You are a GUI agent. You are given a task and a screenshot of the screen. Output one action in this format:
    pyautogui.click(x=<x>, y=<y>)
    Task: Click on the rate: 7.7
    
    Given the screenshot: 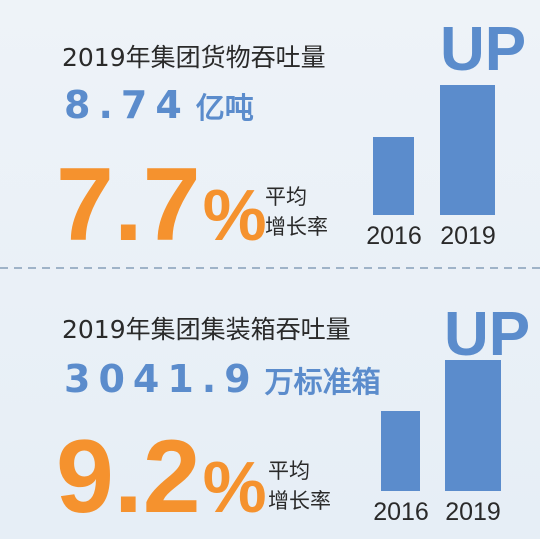 What is the action you would take?
    pyautogui.click(x=128, y=205)
    